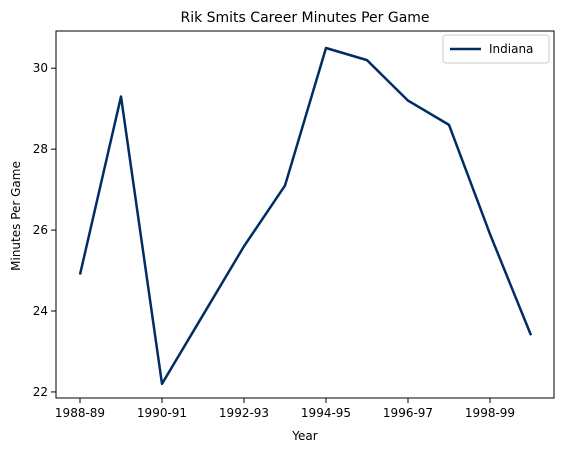 The height and width of the screenshot is (453, 566). Describe the element at coordinates (304, 18) in the screenshot. I see `chart-title: Rik Smits Career Minutes Per Game` at that location.